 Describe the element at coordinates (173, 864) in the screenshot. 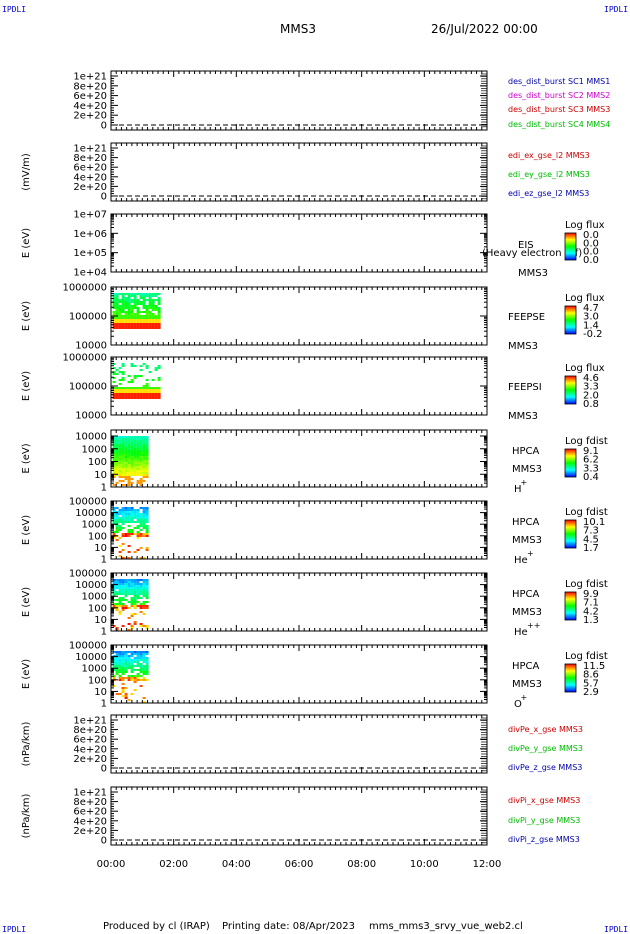

I see `x-tick-label: 02:00` at that location.